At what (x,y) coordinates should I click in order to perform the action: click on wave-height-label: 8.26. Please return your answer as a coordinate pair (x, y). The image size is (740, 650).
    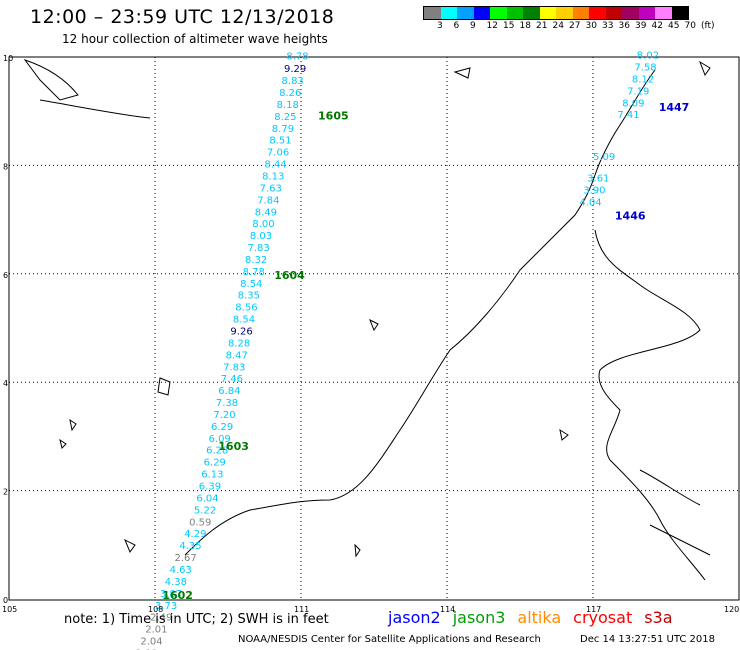
    Looking at the image, I should click on (290, 93).